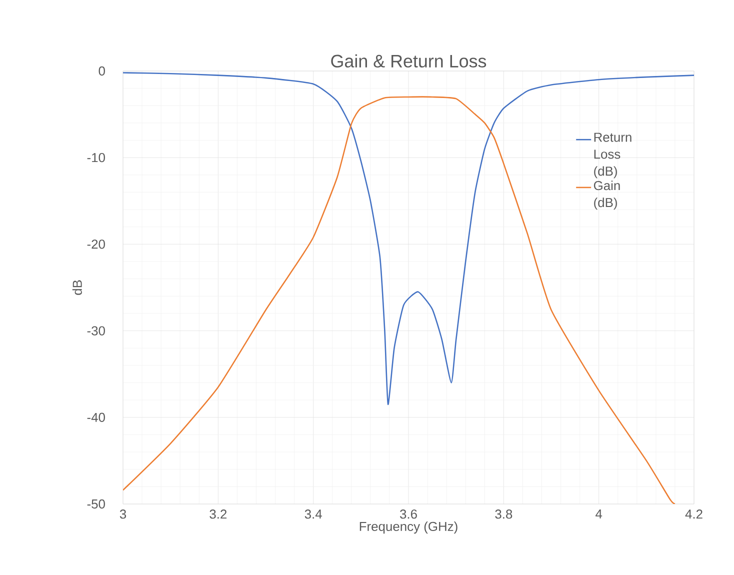 The image size is (734, 575). I want to click on y-tick-label: -40, so click(96, 417).